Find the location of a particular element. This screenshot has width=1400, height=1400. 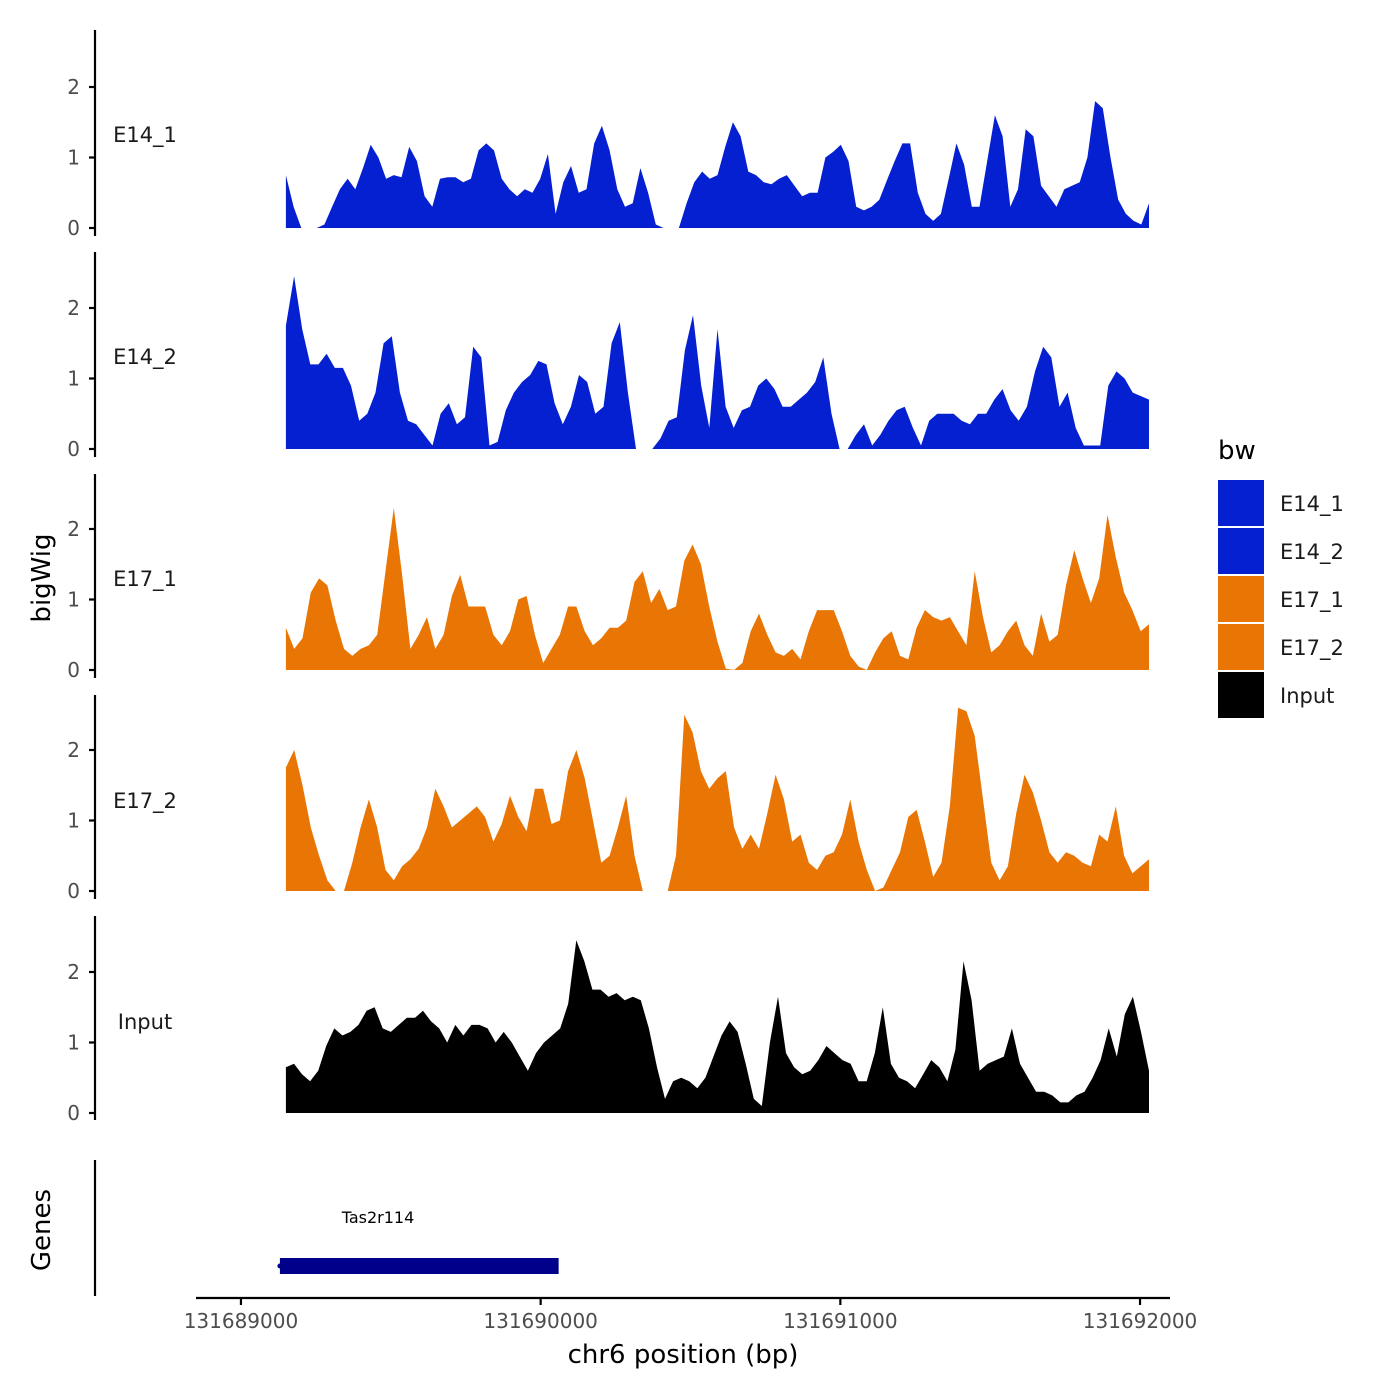

legend-title: bw is located at coordinates (1237, 451).